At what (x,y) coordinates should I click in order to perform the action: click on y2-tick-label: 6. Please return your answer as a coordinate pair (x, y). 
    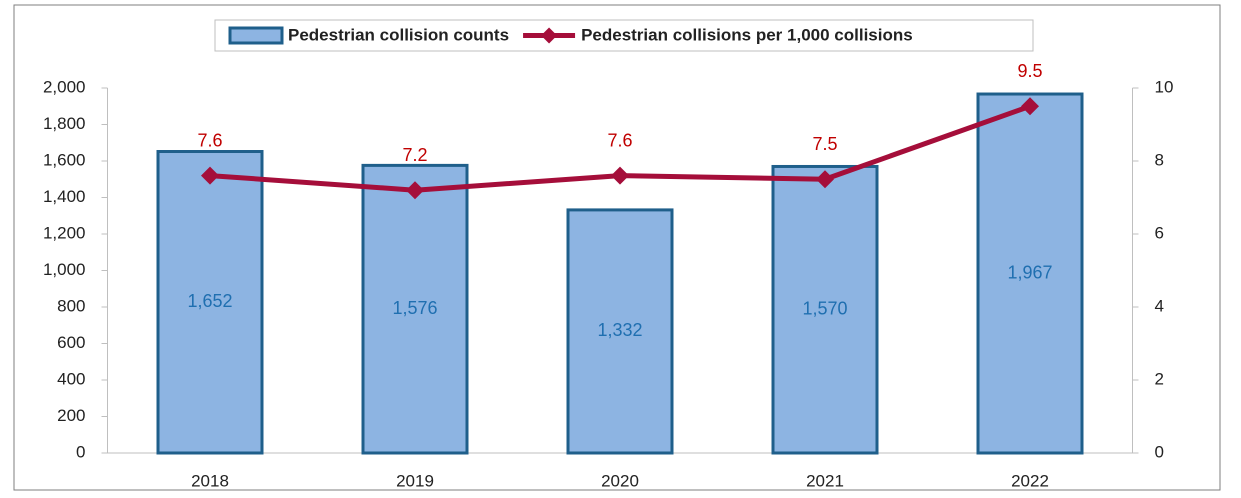
    Looking at the image, I should click on (1159, 232).